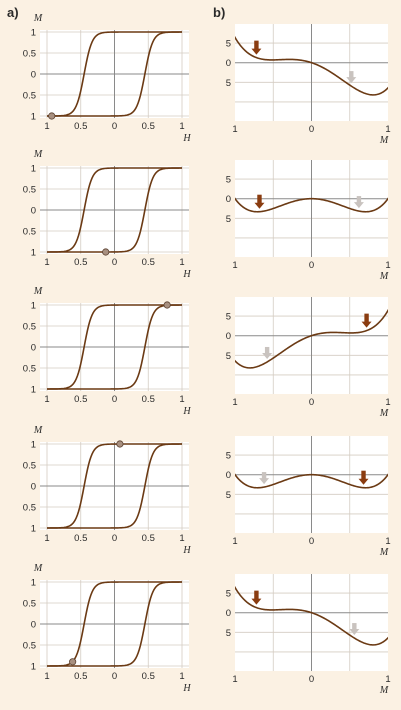  I want to click on hysteresis-plot-5: 10.500.511 0.5 0 0.5 1MH, so click(107, 628).